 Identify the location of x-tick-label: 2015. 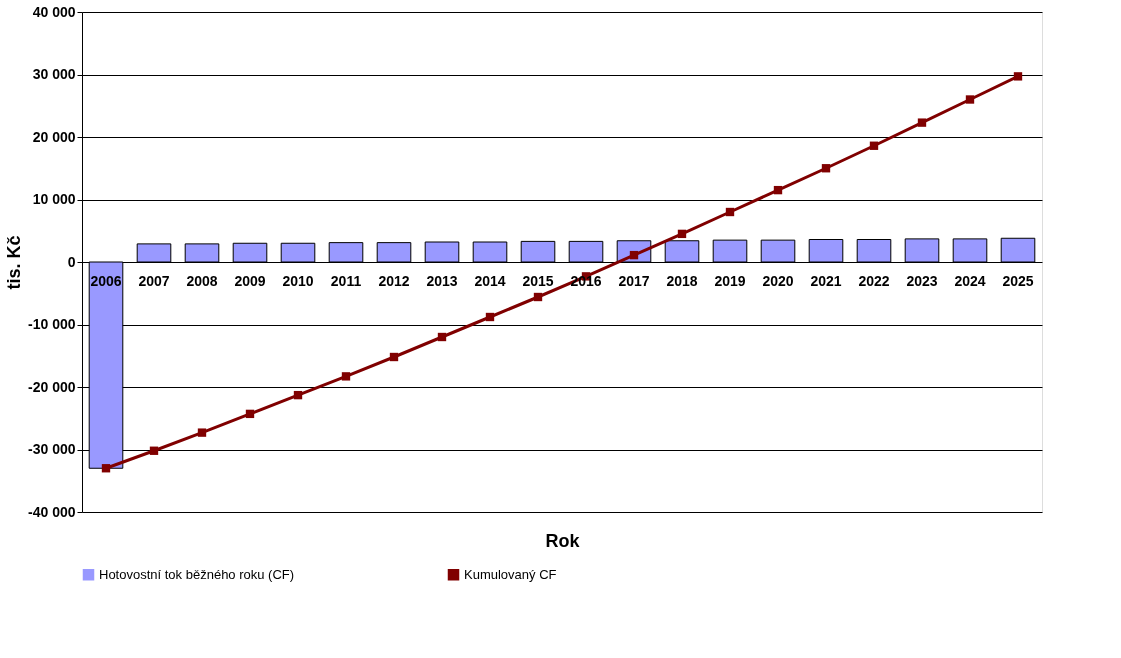
(538, 281).